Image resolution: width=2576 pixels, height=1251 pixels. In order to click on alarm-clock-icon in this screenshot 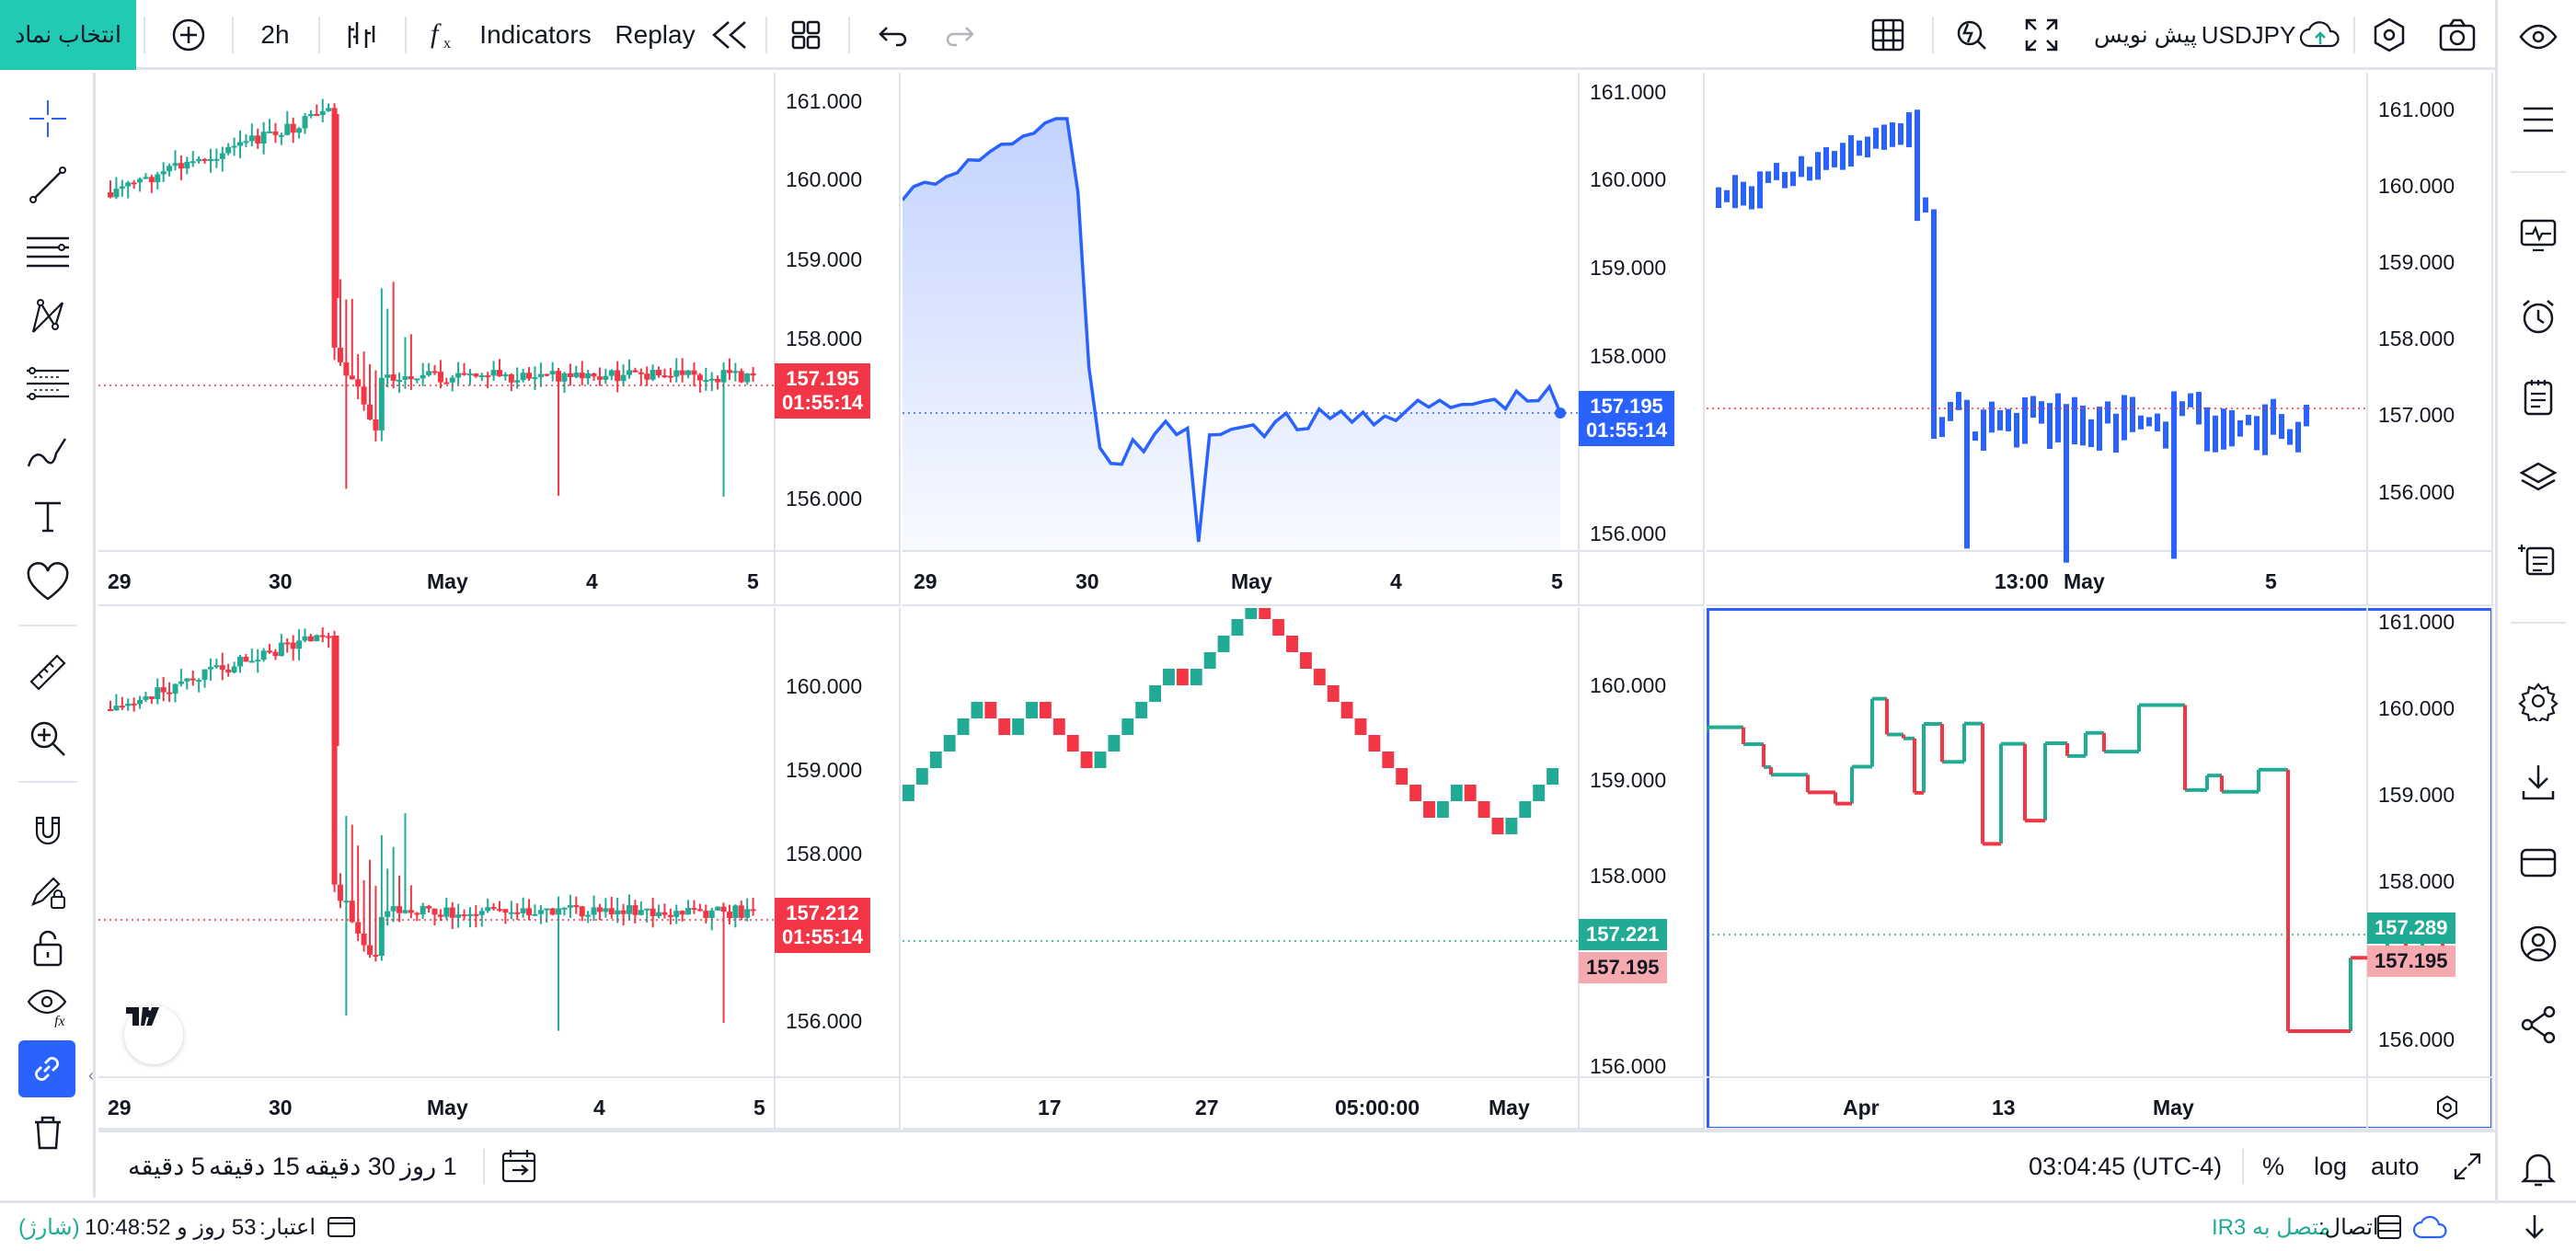, I will do `click(2538, 316)`.